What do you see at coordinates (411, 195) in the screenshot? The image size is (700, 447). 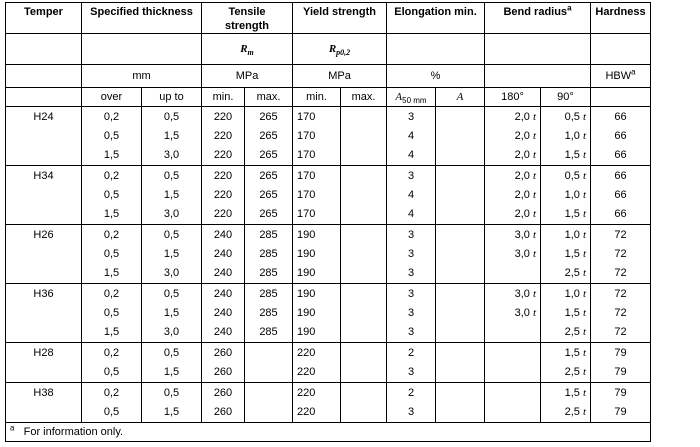 I see `a50-cell: 3 4 4` at bounding box center [411, 195].